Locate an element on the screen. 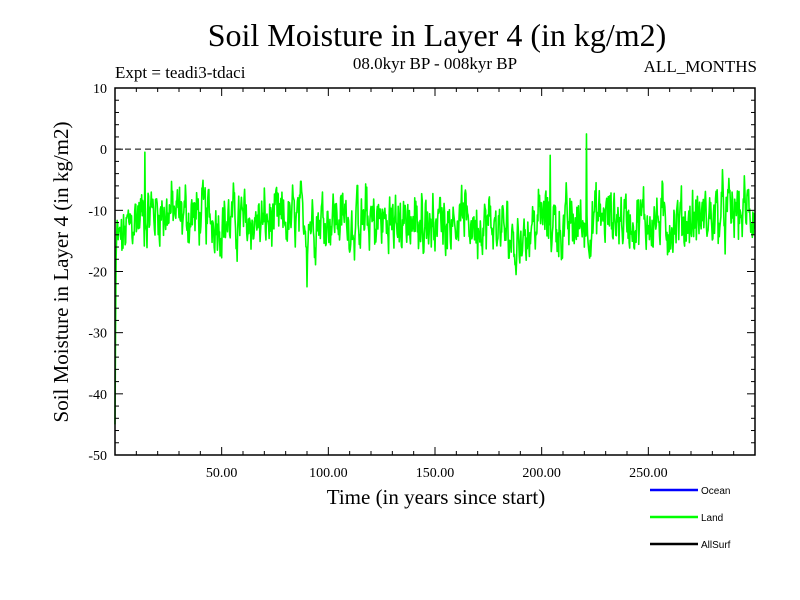 This screenshot has width=800, height=600. y-tick-label: 0 is located at coordinates (103, 150).